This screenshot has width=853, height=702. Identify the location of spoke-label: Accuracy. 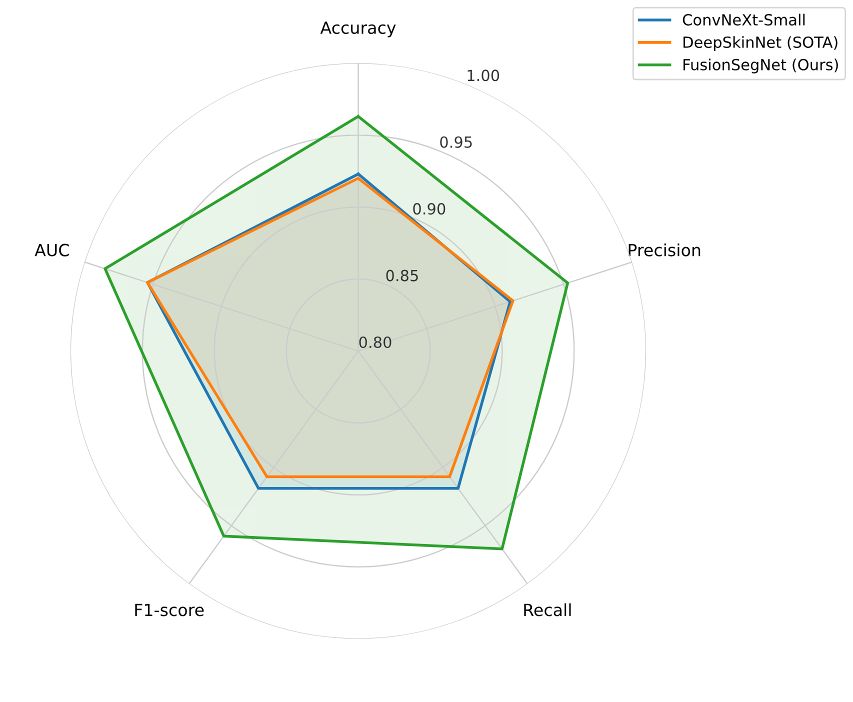
(358, 30).